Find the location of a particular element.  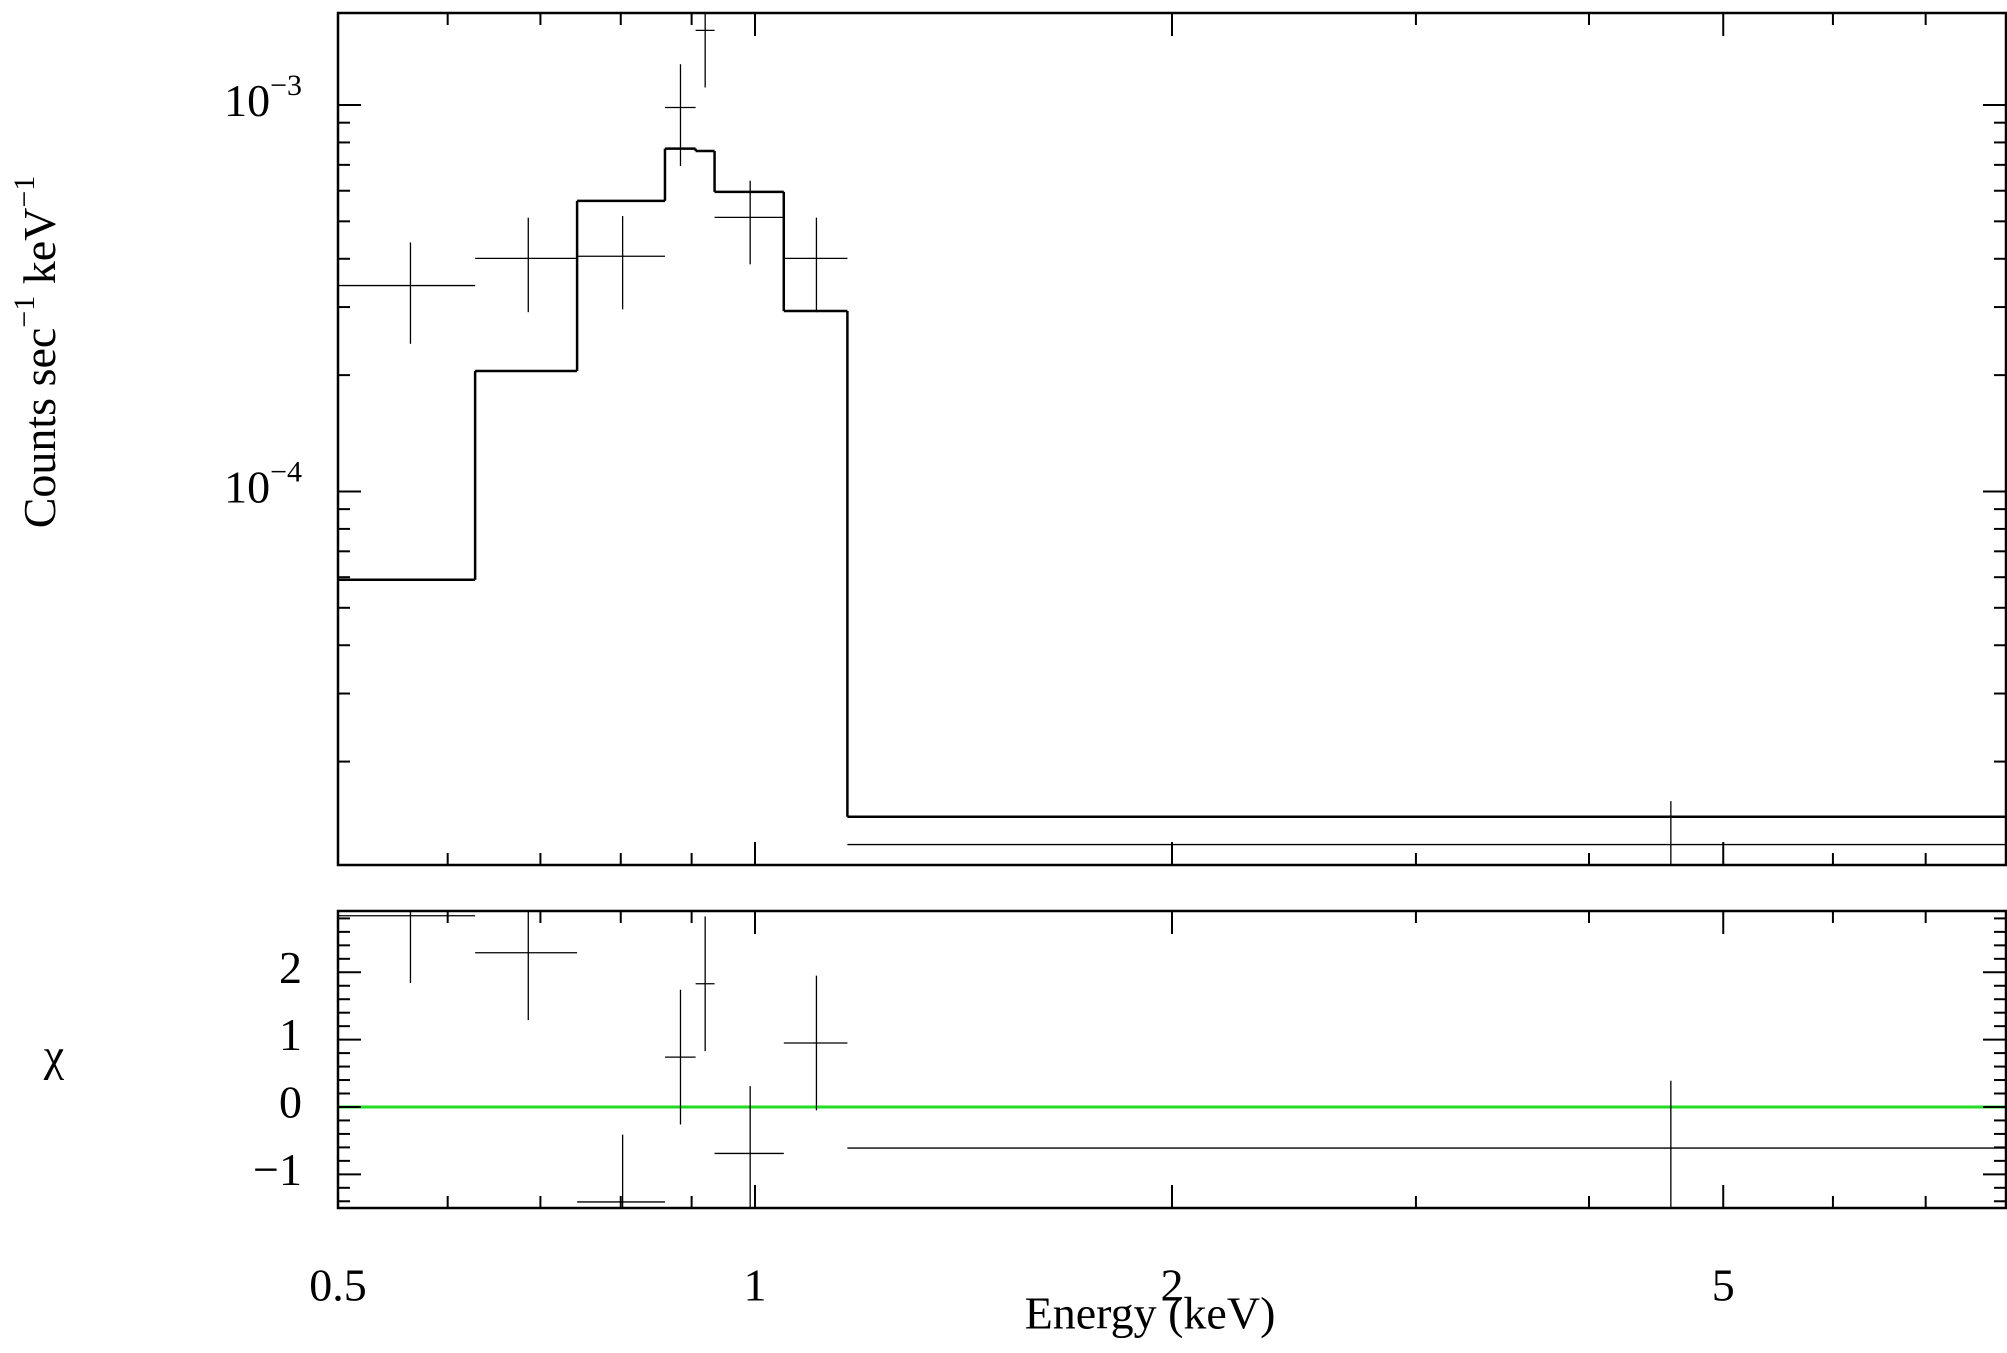

y-tick-label: 10⁻³ is located at coordinates (263, 97).